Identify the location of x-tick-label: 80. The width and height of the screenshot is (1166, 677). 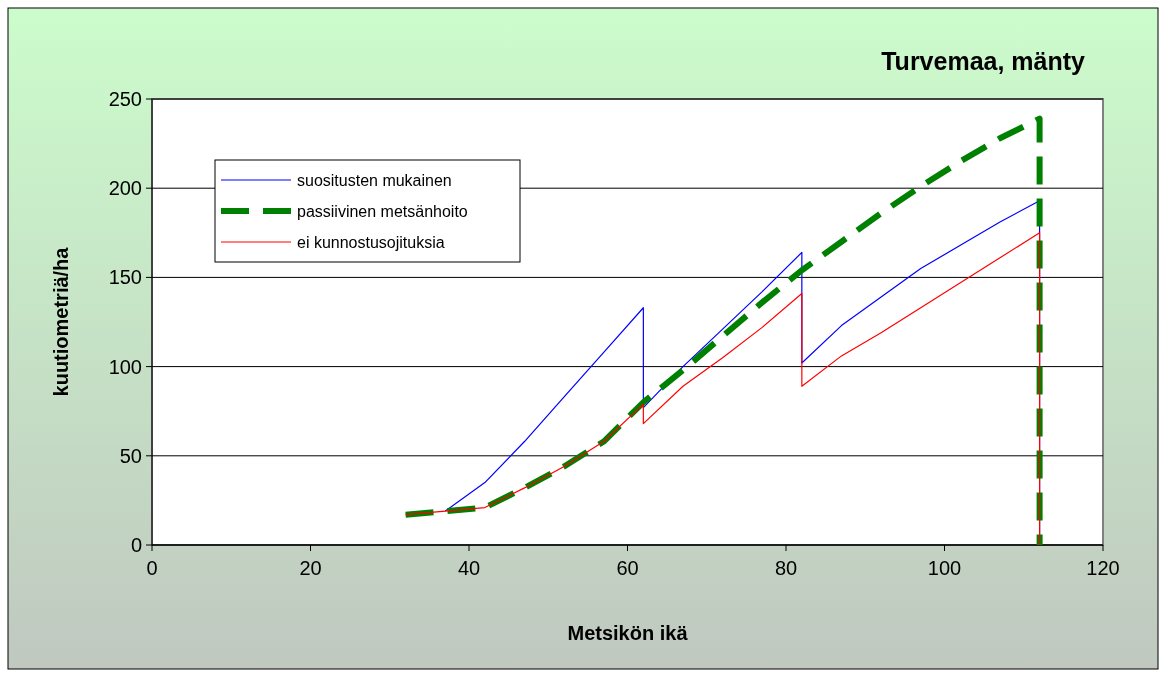
(786, 568).